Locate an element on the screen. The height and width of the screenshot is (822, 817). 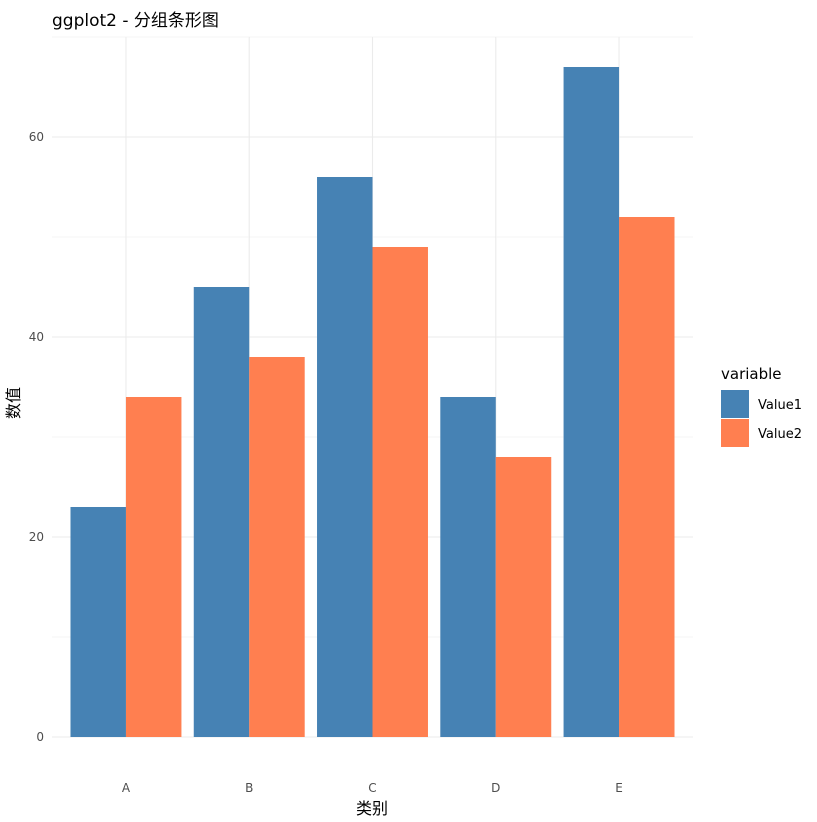
x-tick-label: E is located at coordinates (619, 788).